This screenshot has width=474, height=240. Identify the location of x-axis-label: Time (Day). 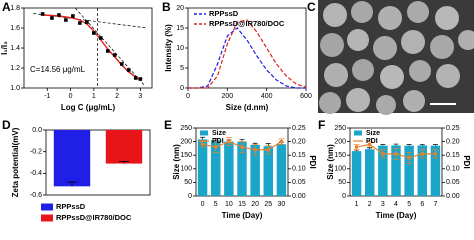
(396, 215).